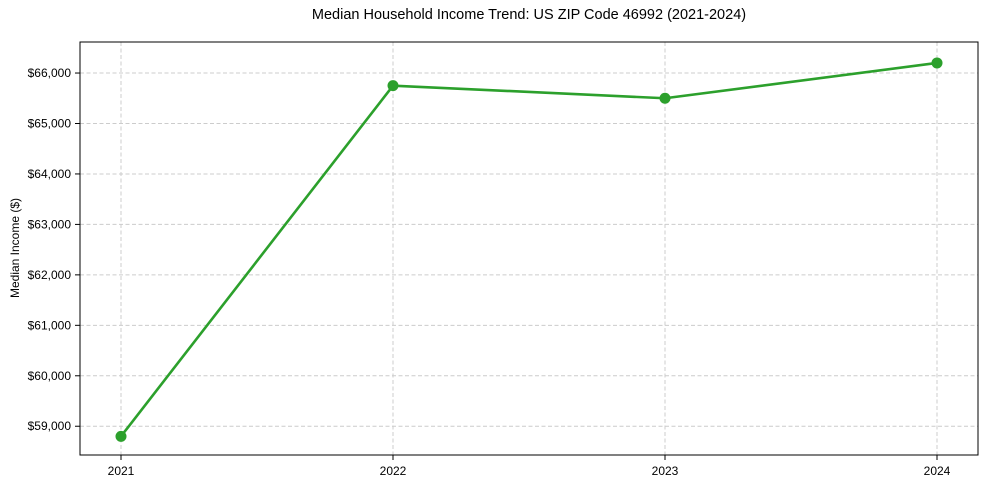 The image size is (989, 490). Describe the element at coordinates (50, 174) in the screenshot. I see `y-tick-label: $64,000` at that location.